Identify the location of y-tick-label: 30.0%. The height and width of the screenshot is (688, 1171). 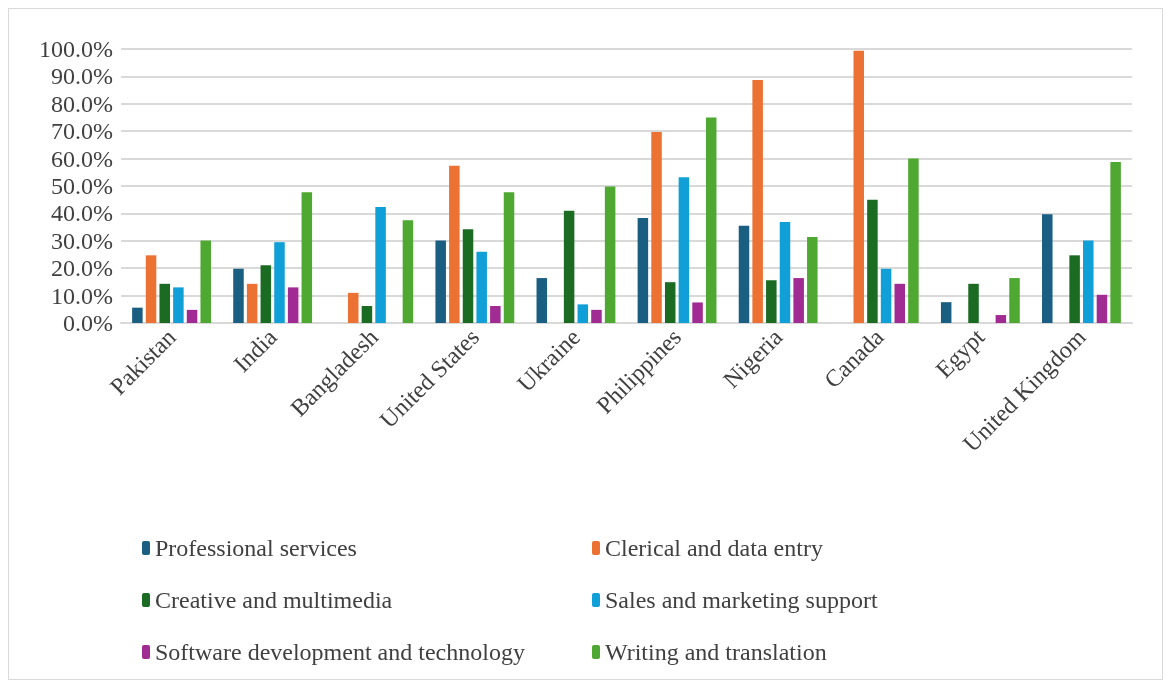
(82, 240).